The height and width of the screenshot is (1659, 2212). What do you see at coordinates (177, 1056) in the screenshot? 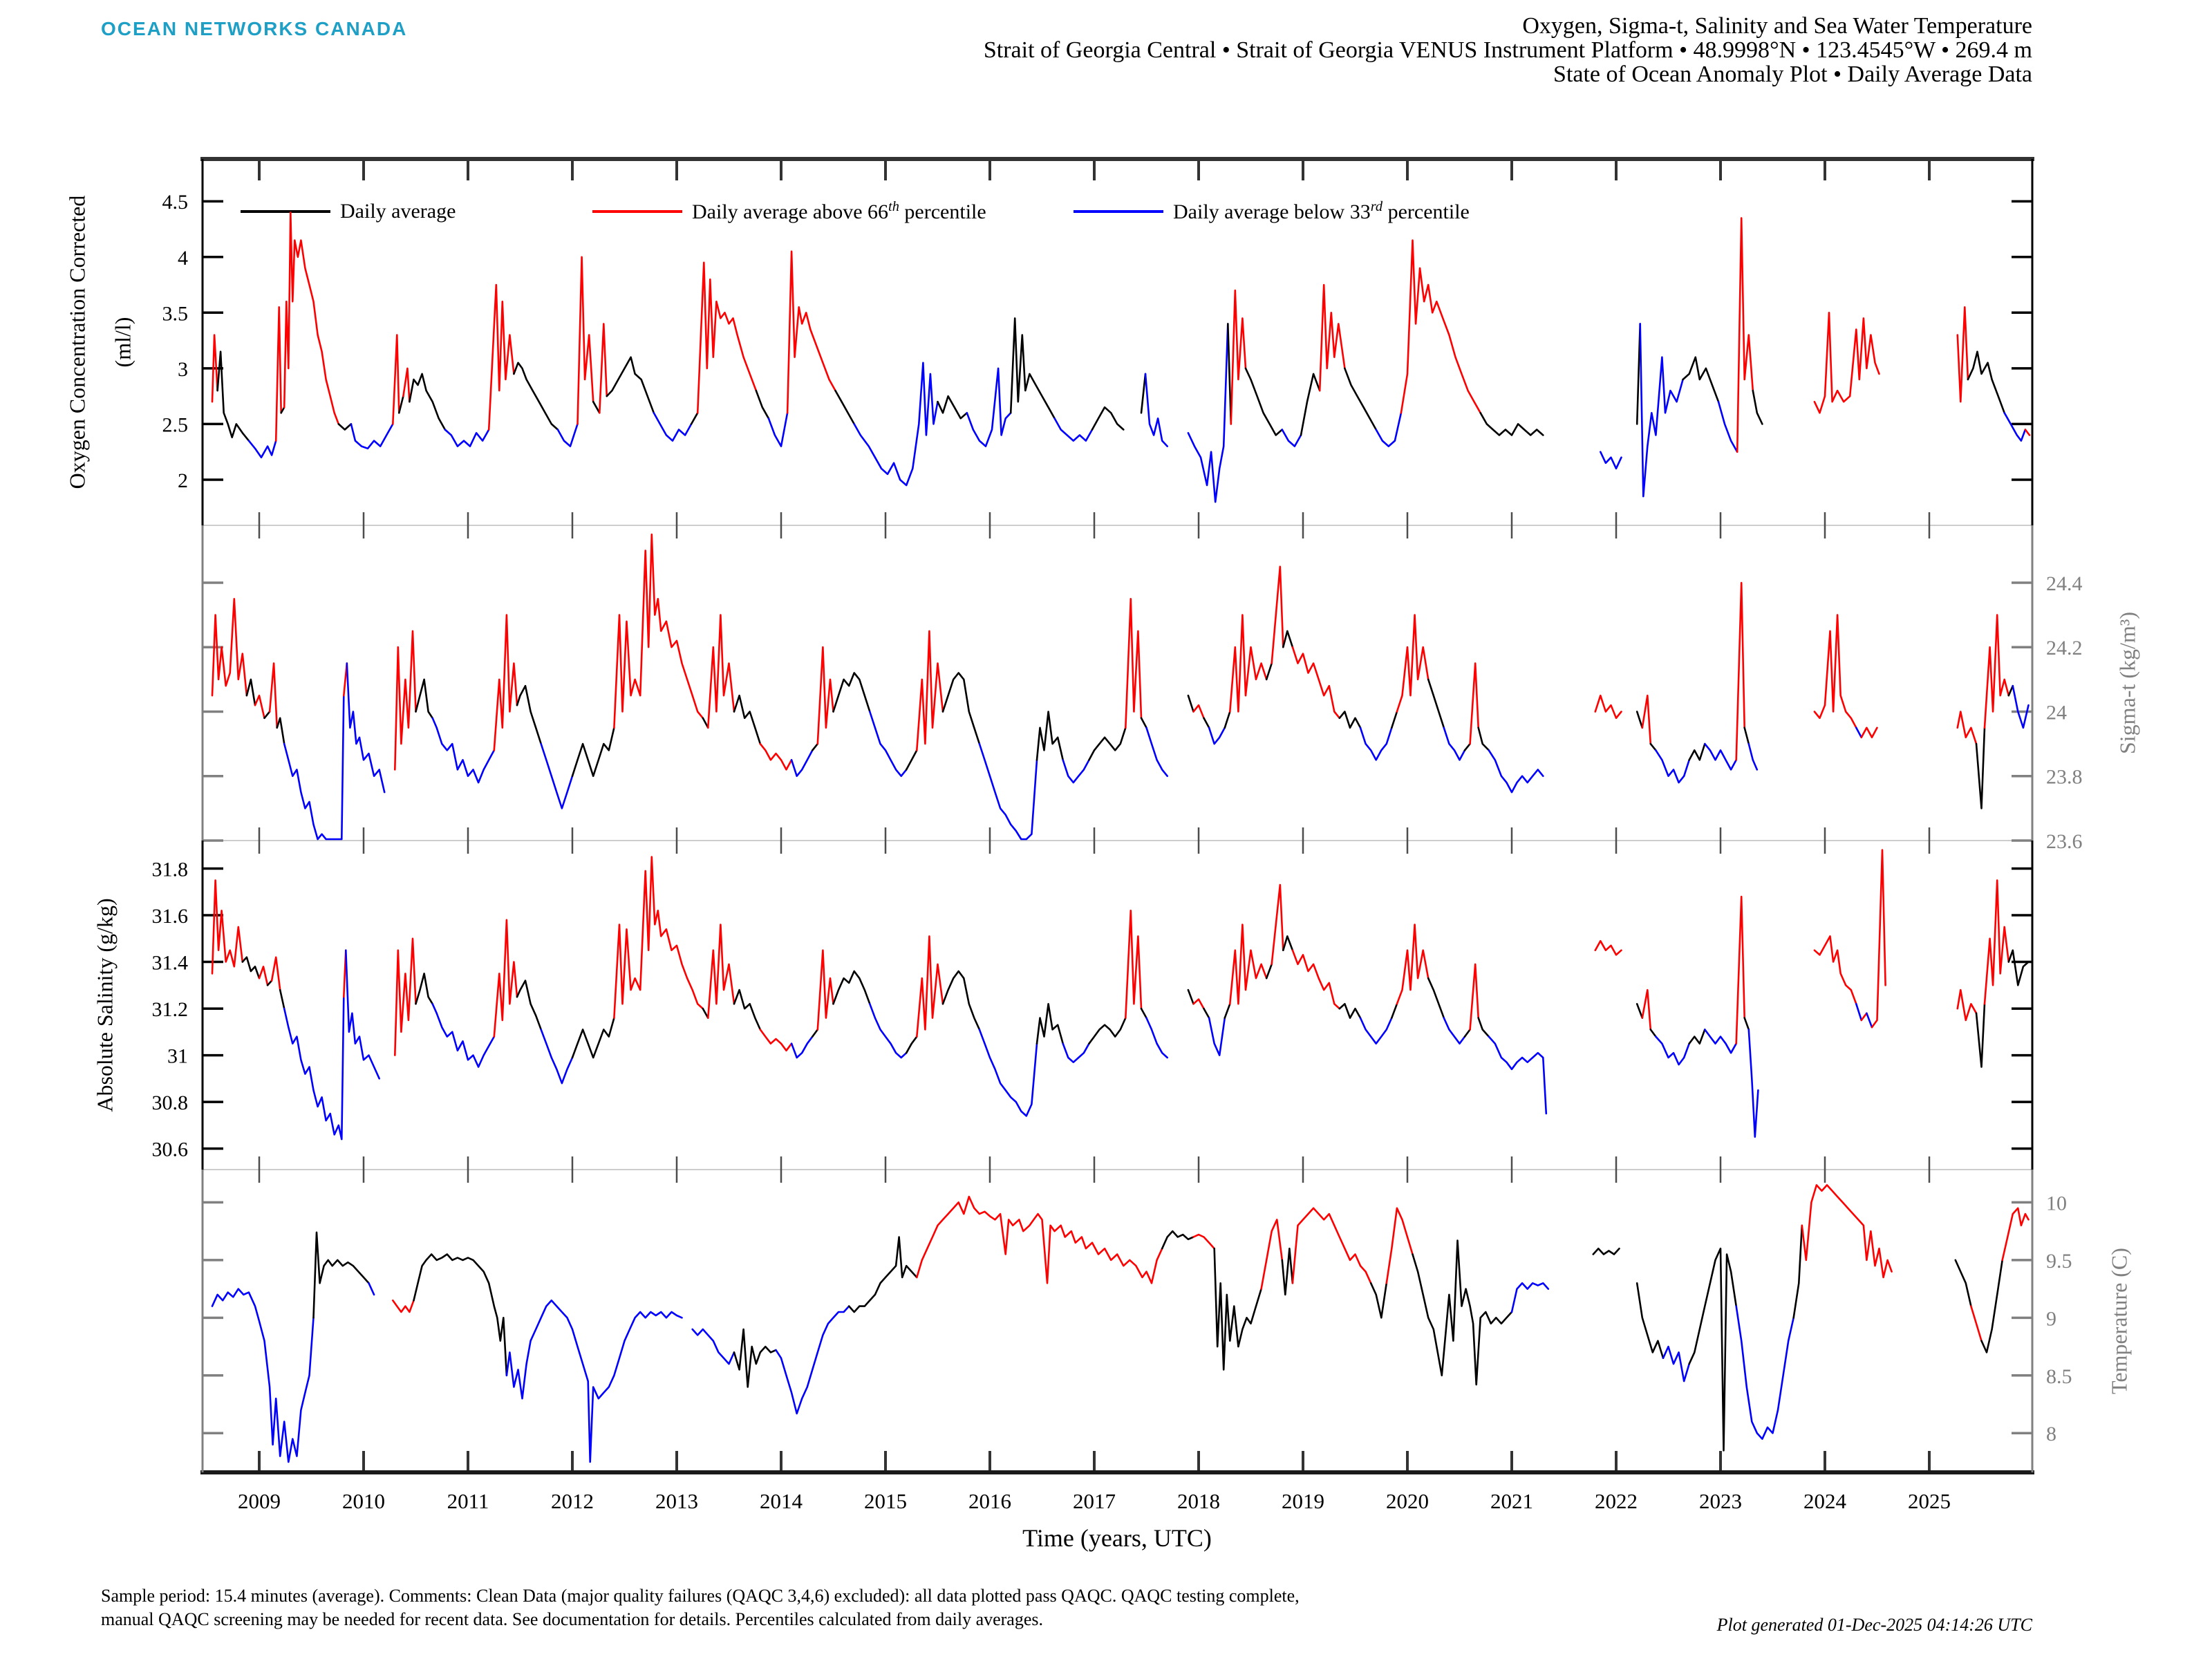
I see `salinity-tick-label-31: 31` at bounding box center [177, 1056].